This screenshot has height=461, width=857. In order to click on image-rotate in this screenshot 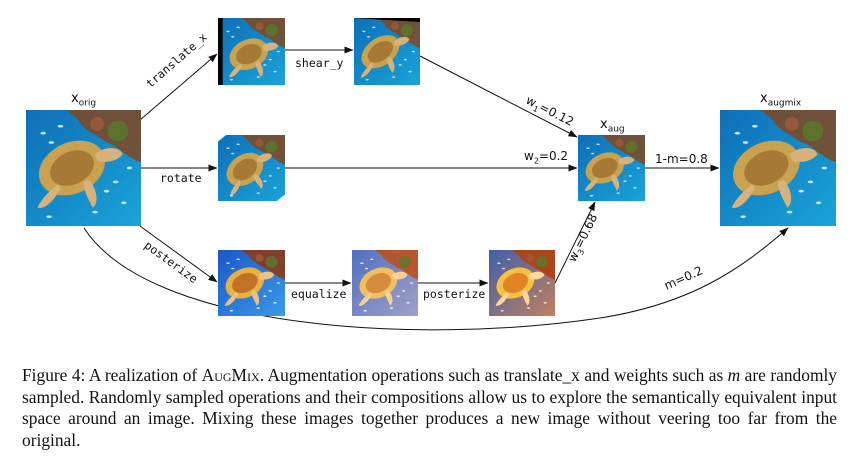, I will do `click(251, 168)`.